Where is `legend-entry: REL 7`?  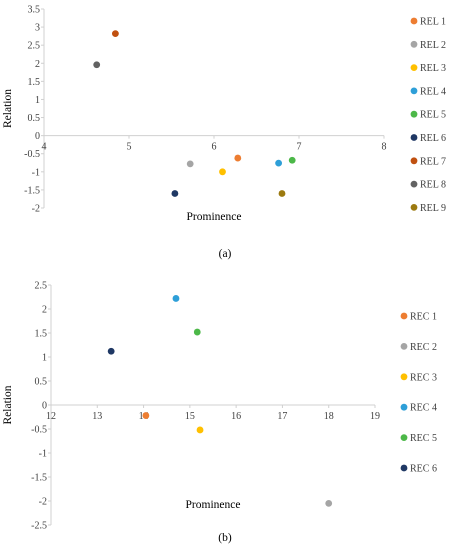 legend-entry: REL 7 is located at coordinates (433, 161).